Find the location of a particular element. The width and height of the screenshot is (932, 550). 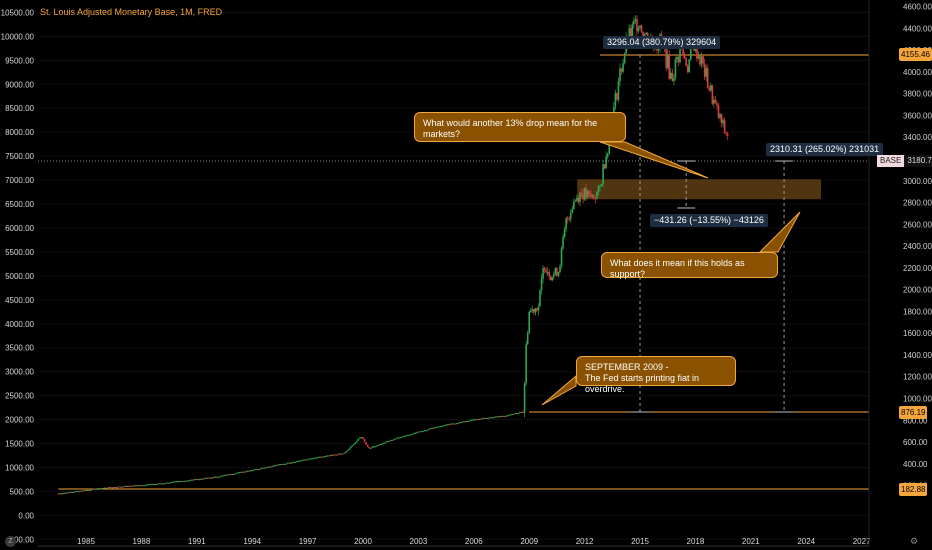

x-tick-label: 2012 is located at coordinates (585, 541).